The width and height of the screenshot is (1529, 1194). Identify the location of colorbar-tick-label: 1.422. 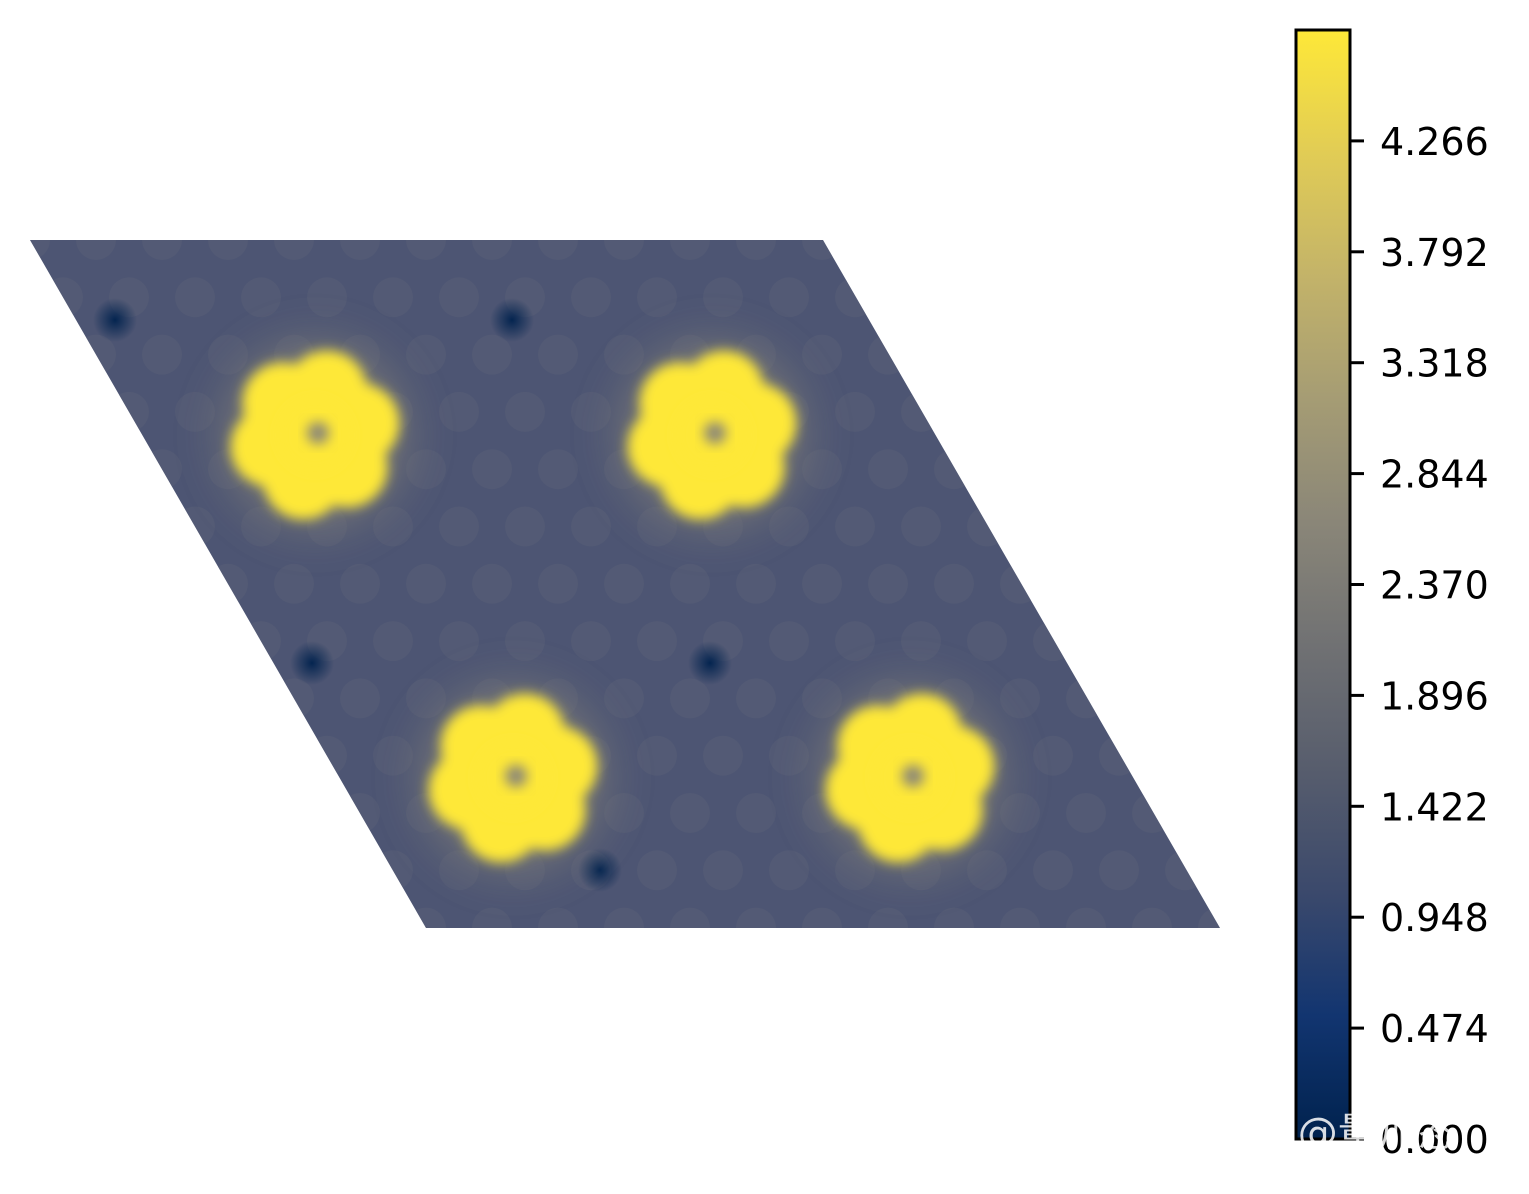
(1434, 807).